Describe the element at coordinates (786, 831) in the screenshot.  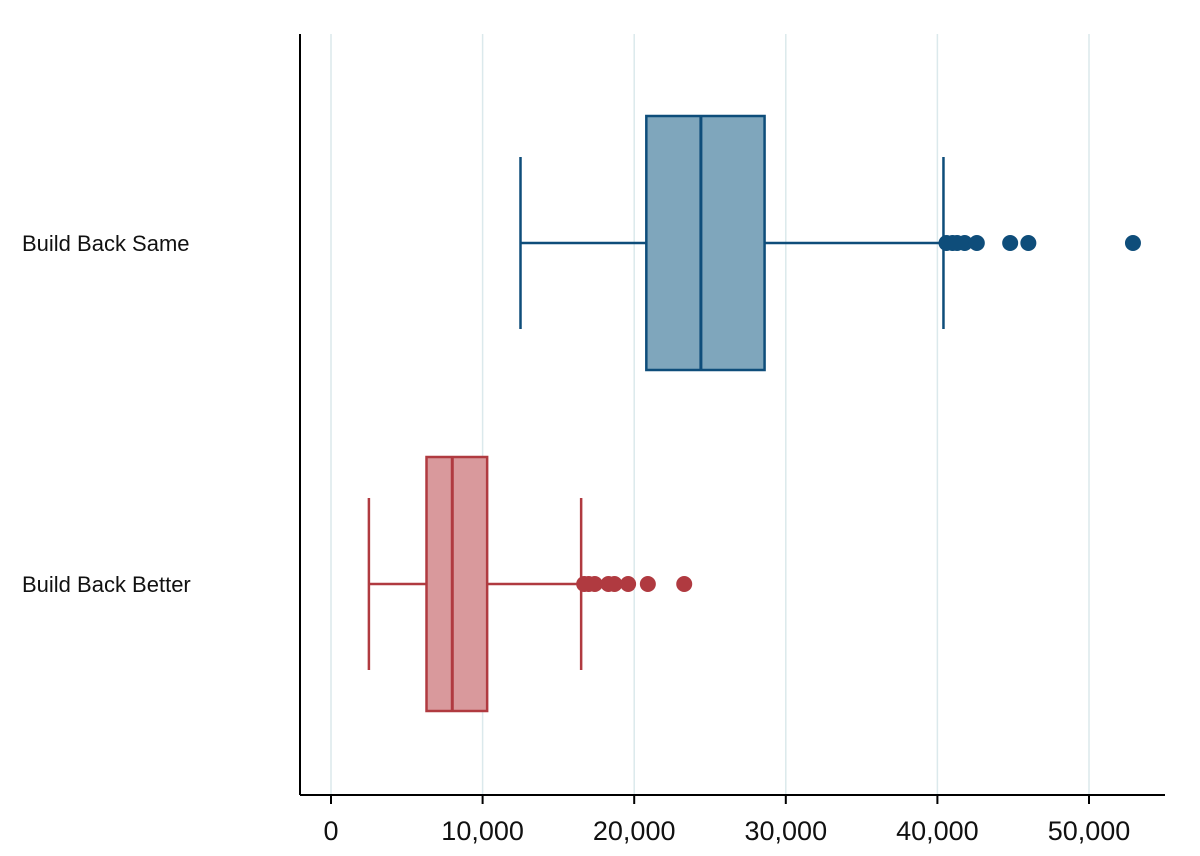
I see `x-tick-label: 30,000` at that location.